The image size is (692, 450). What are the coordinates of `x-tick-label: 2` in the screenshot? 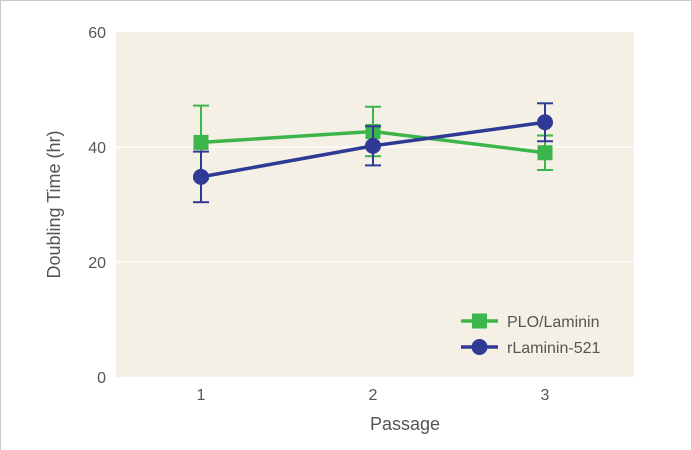 It's located at (373, 395).